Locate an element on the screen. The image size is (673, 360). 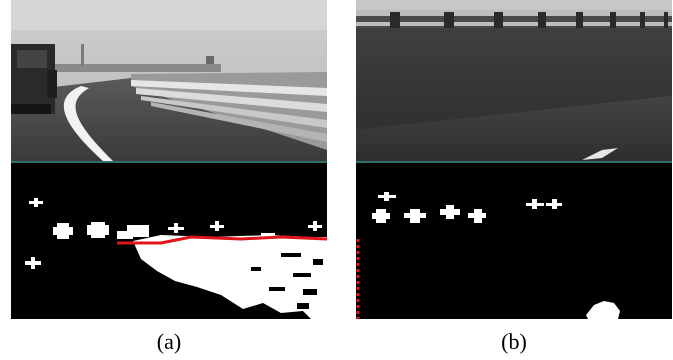
caption-a: (a) is located at coordinates (169, 341).